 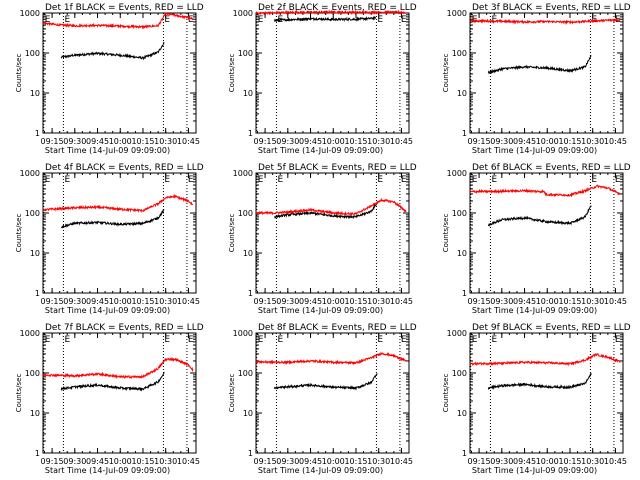 I want to click on panel-title: Det 7f BLACK = Events, RED = LLD, so click(x=124, y=328).